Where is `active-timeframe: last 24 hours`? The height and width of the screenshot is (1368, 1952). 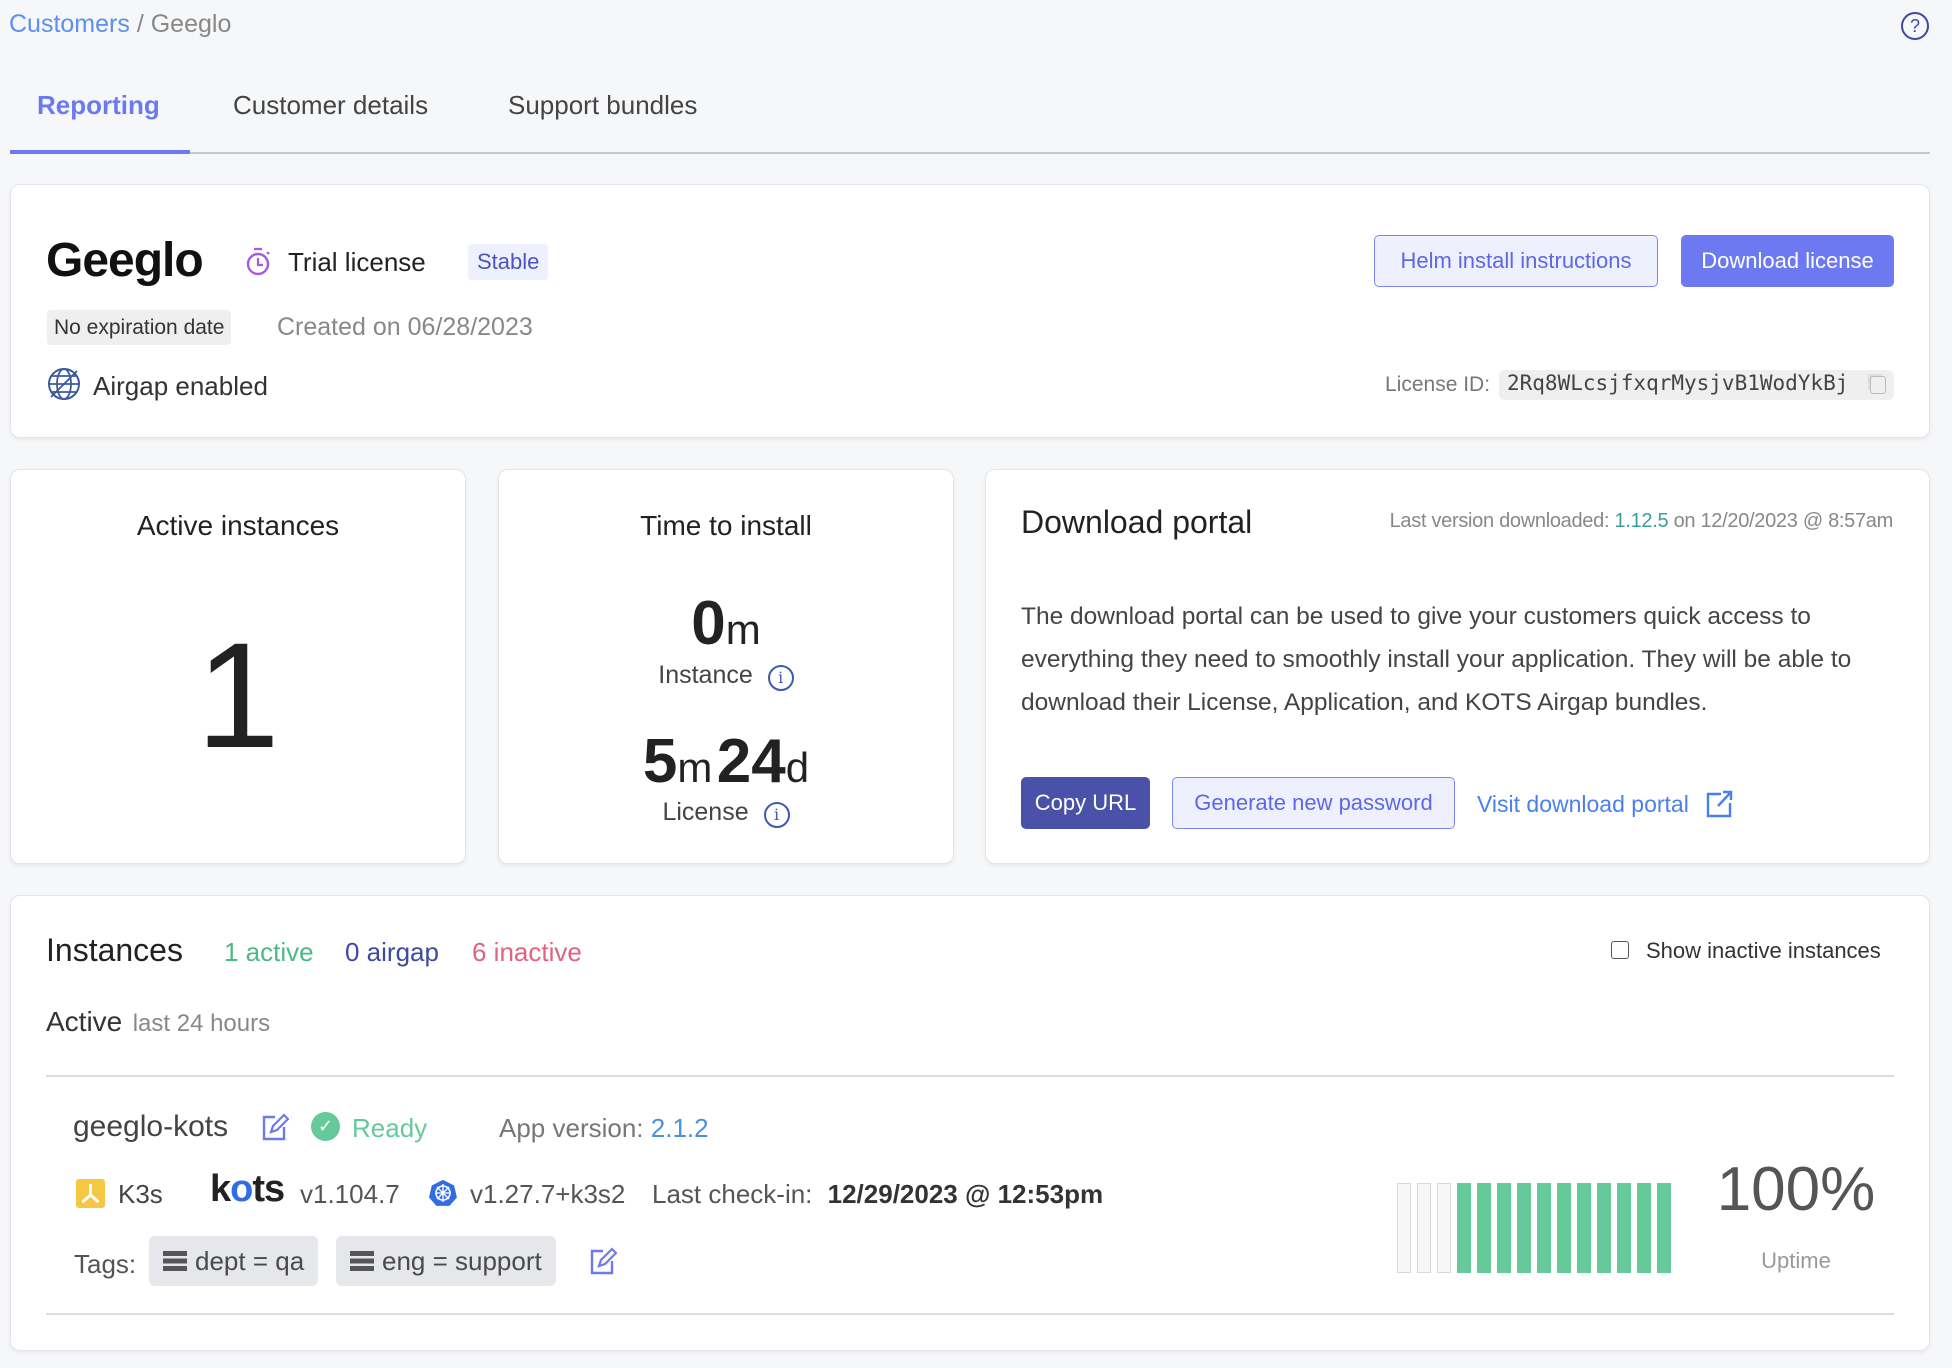
active-timeframe: last 24 hours is located at coordinates (201, 1023).